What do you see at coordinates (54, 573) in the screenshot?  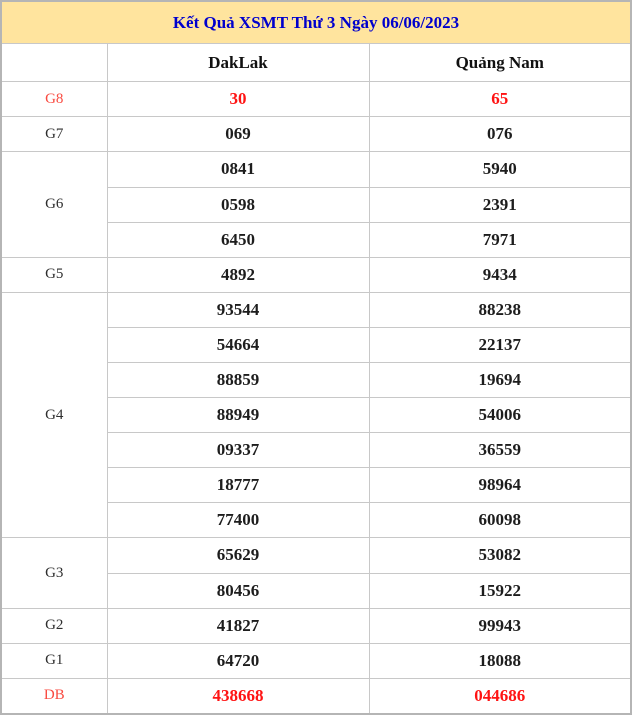 I see `prize-label-g3: G3` at bounding box center [54, 573].